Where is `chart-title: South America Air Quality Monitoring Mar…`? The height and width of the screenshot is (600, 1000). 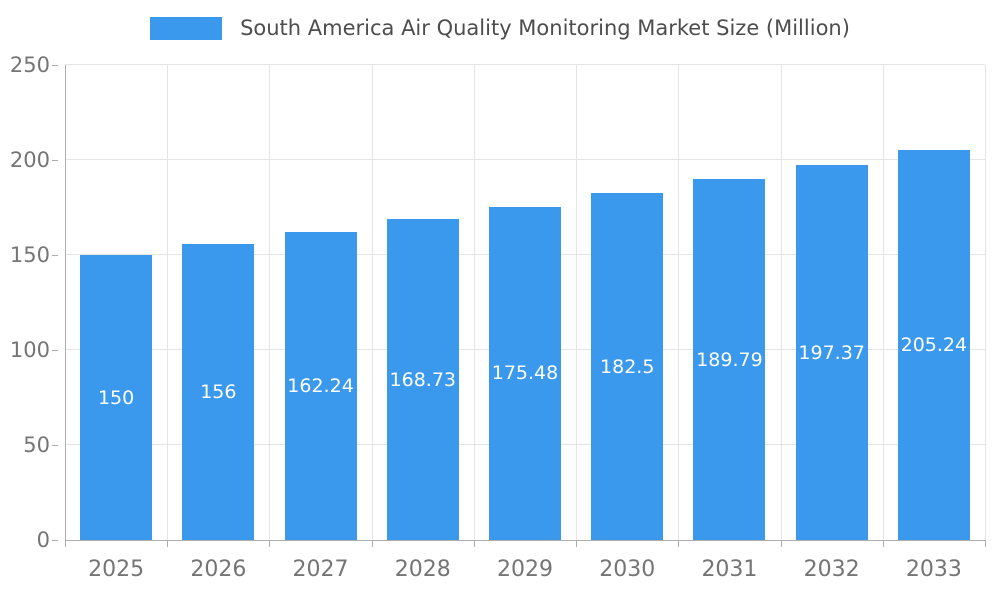 chart-title: South America Air Quality Monitoring Mar… is located at coordinates (545, 28).